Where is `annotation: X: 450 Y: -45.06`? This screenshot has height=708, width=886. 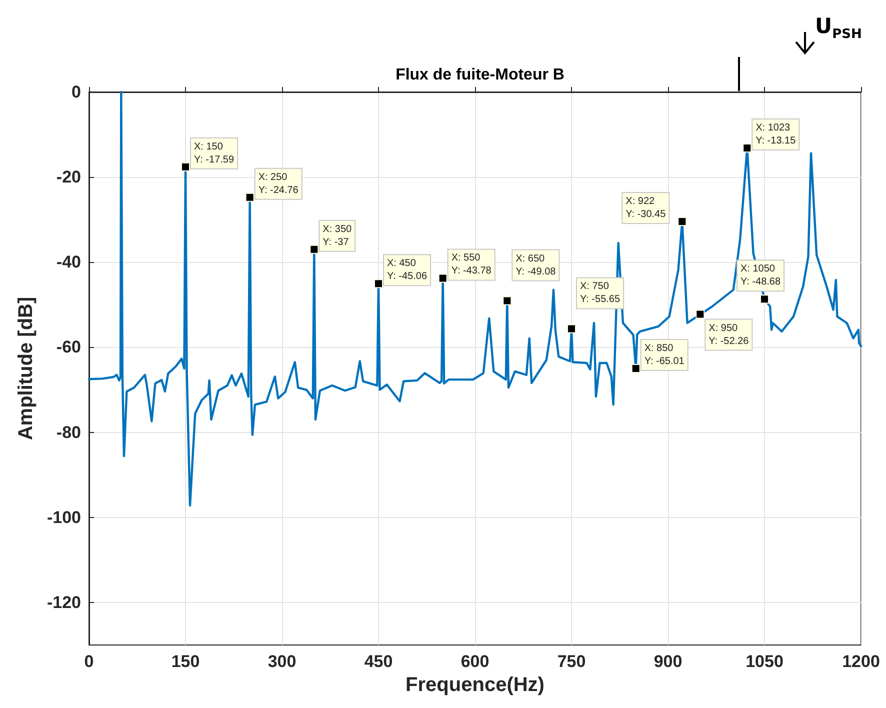
annotation: X: 450 Y: -45.06 is located at coordinates (407, 270).